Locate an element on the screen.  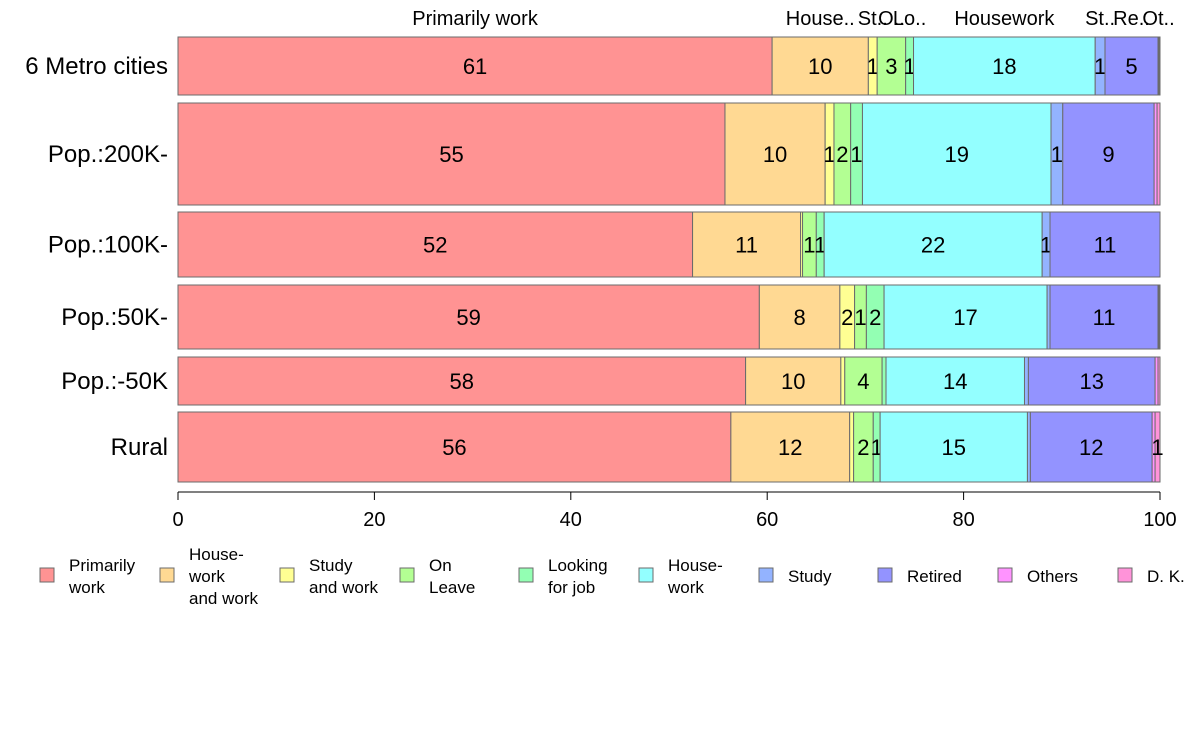
data-label: 19 is located at coordinates (956, 154).